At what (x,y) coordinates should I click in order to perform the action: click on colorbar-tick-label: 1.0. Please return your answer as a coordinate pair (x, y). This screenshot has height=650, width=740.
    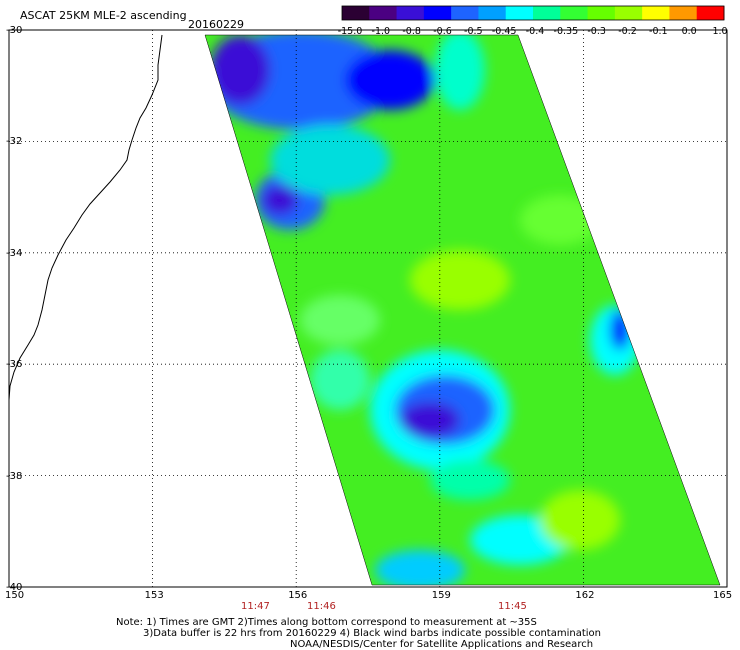
    Looking at the image, I should click on (720, 31).